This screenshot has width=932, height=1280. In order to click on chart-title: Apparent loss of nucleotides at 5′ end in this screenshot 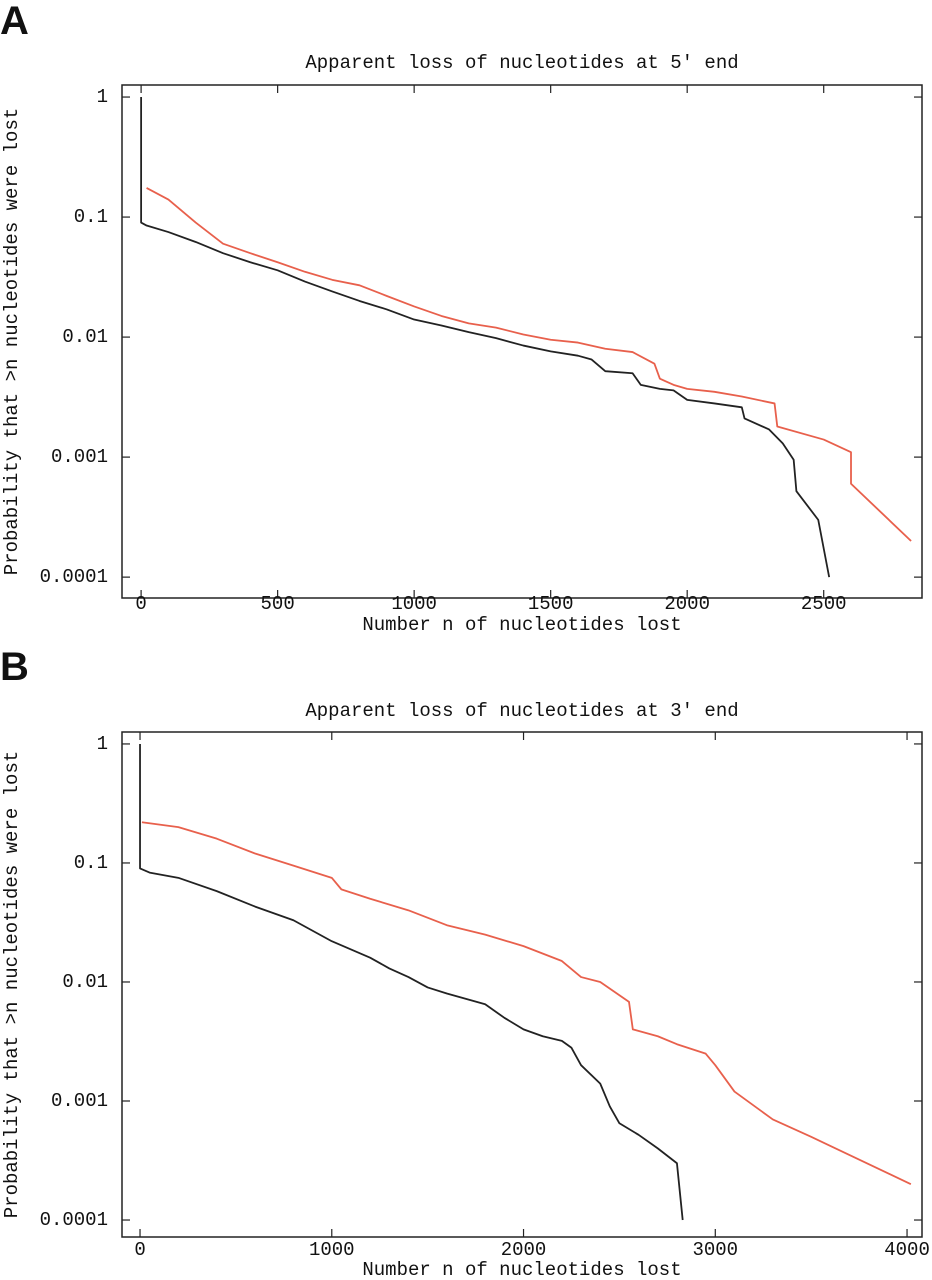, I will do `click(521, 63)`.